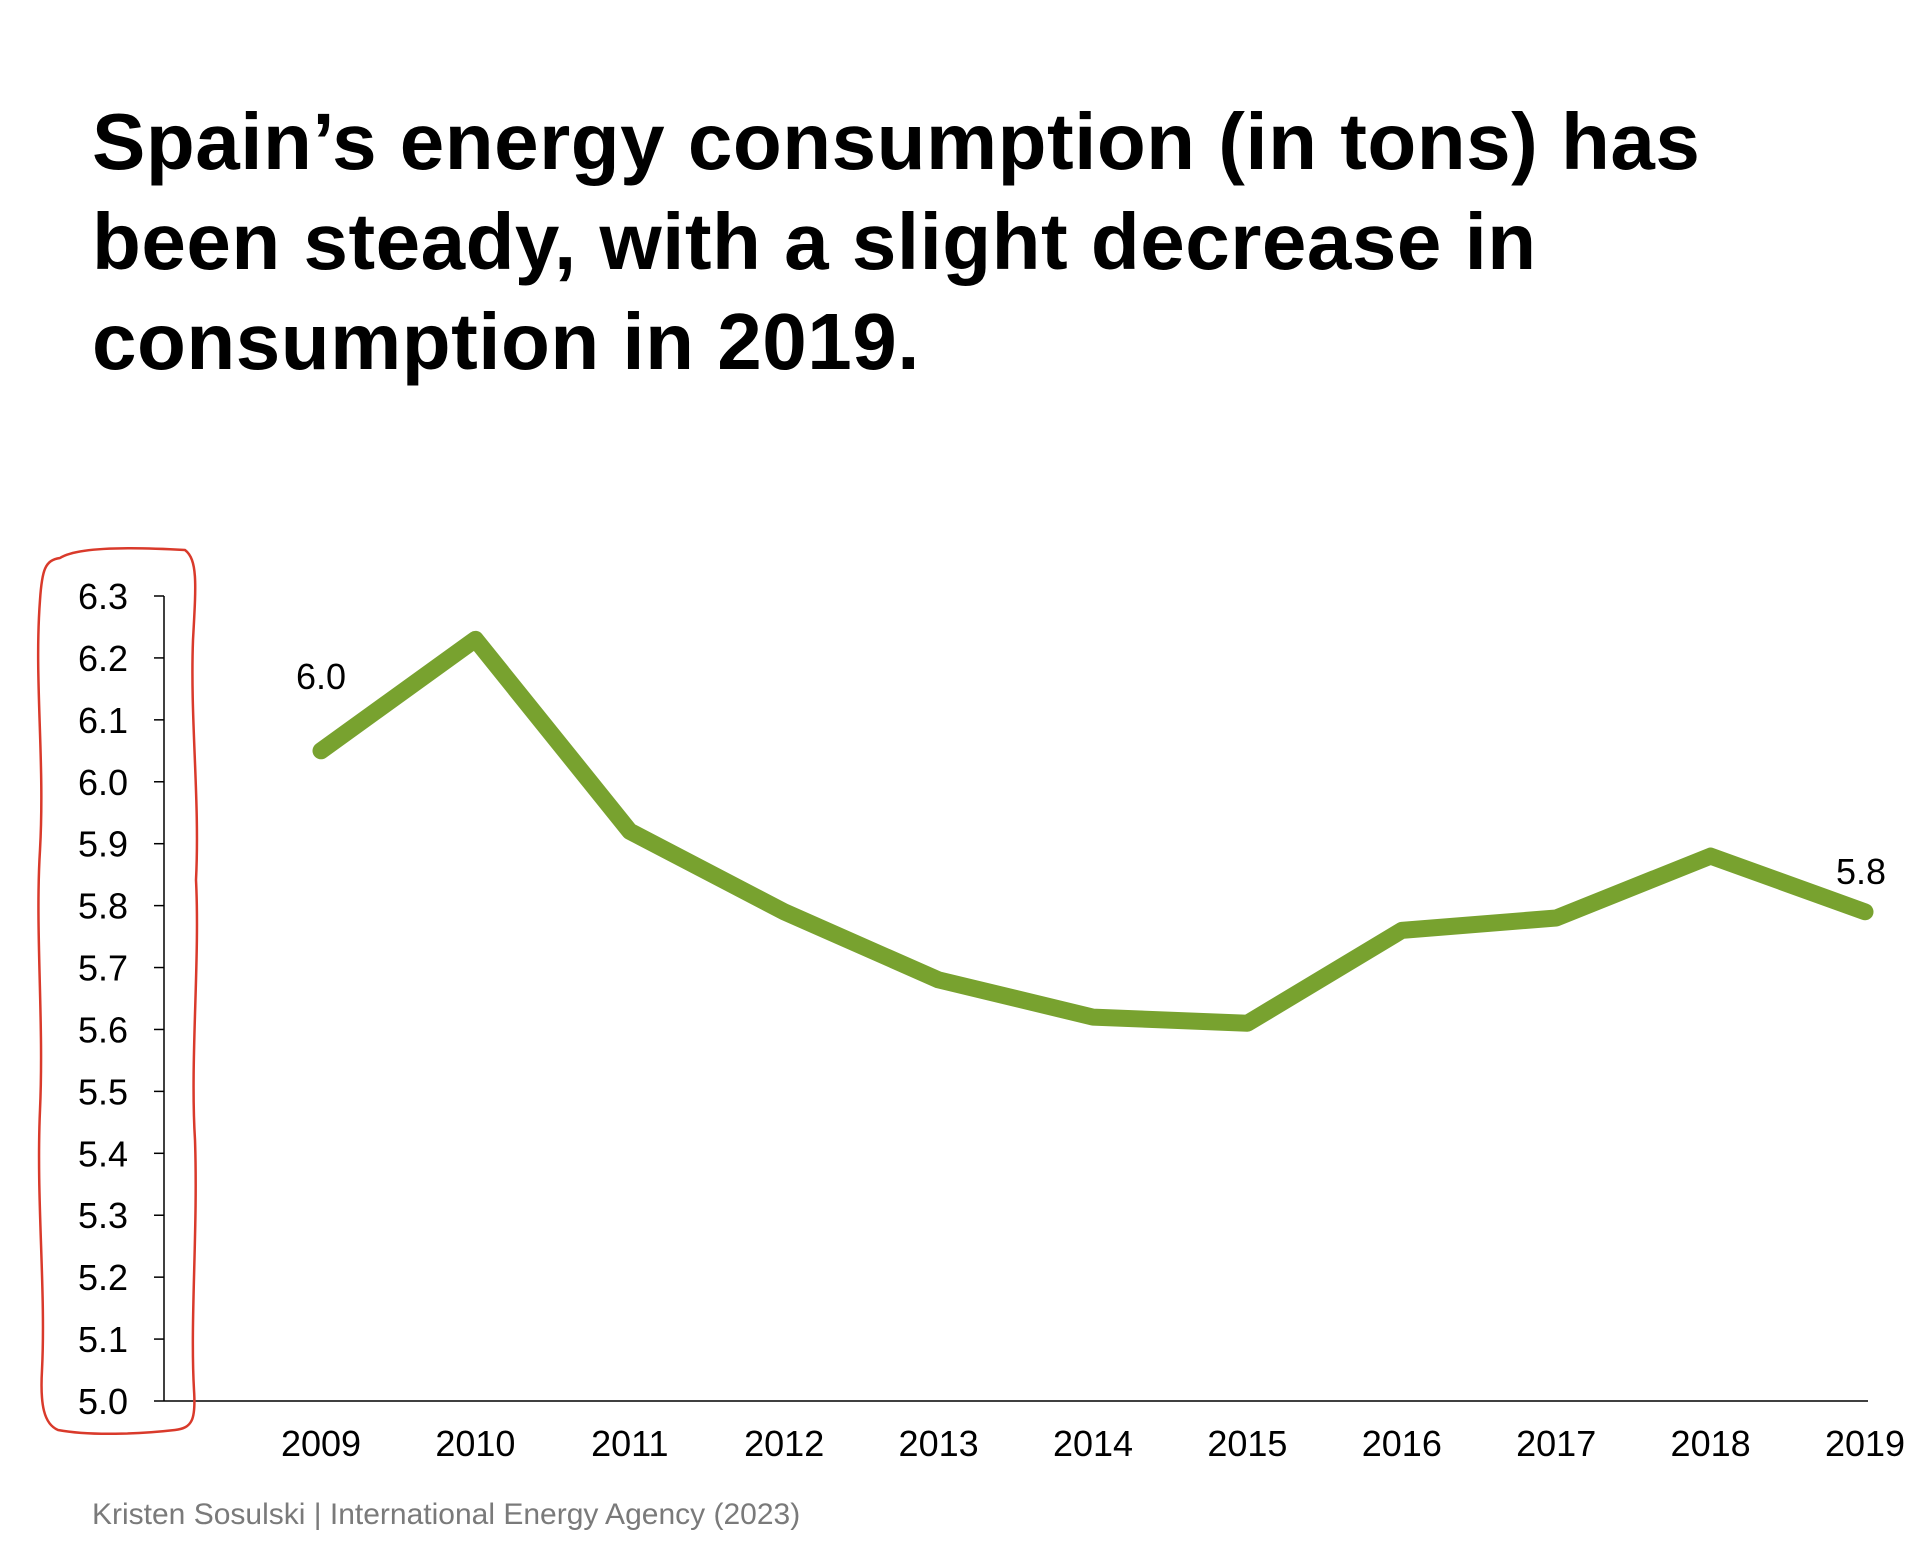 The height and width of the screenshot is (1541, 1920). I want to click on x-tick-label: 2018, so click(1711, 1443).